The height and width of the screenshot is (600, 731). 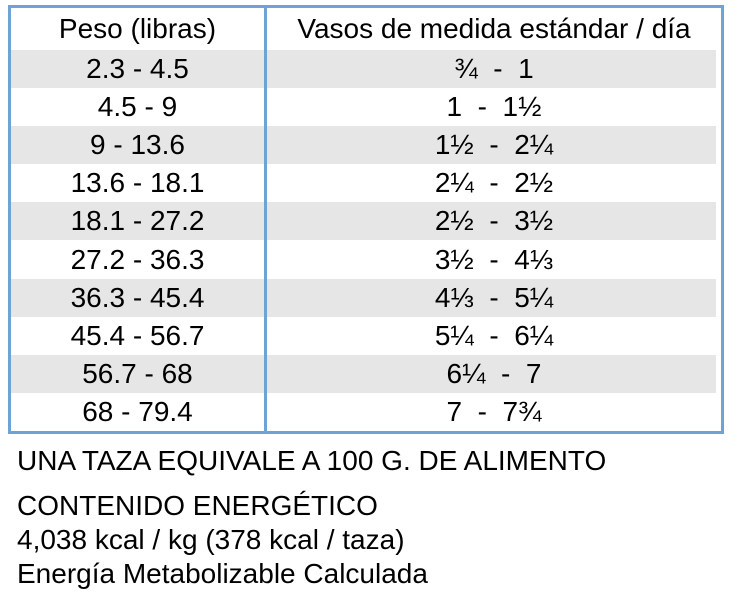 What do you see at coordinates (494, 259) in the screenshot?
I see `vasos-cell: 3½ - 4⅓` at bounding box center [494, 259].